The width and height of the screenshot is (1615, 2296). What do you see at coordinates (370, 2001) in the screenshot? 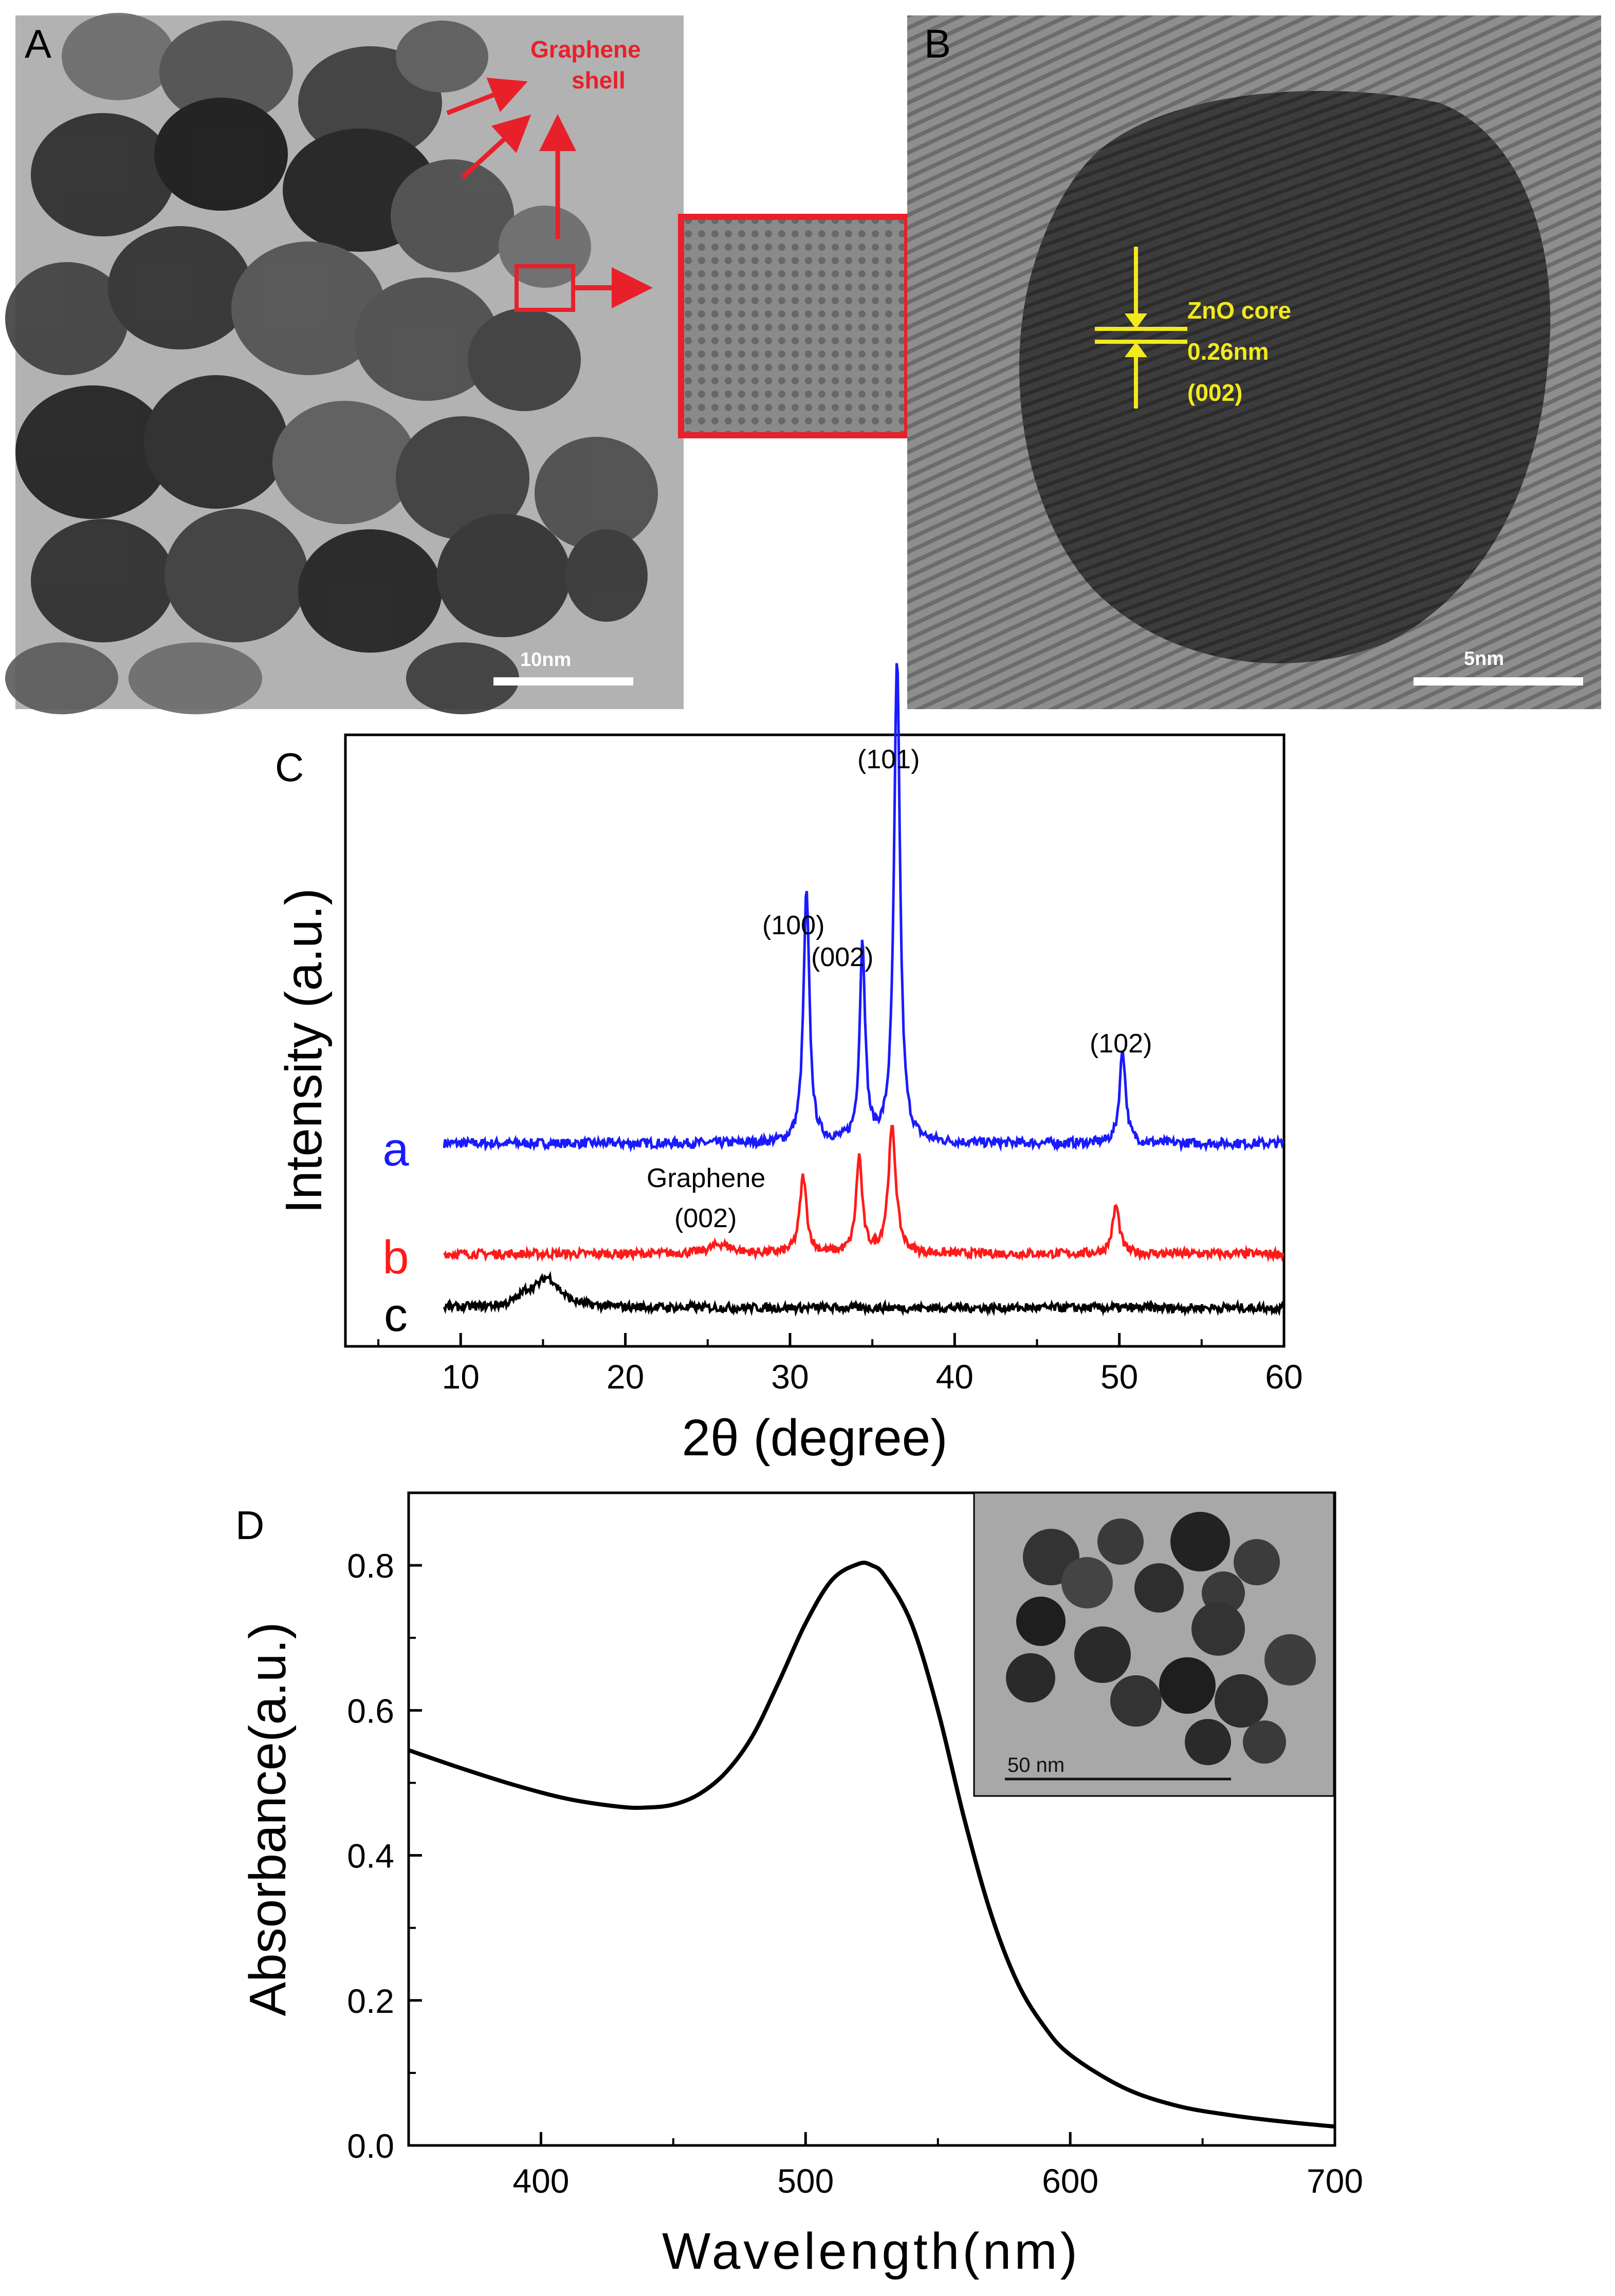
I see `chart-d-y-tick-label: 0.2` at bounding box center [370, 2001].